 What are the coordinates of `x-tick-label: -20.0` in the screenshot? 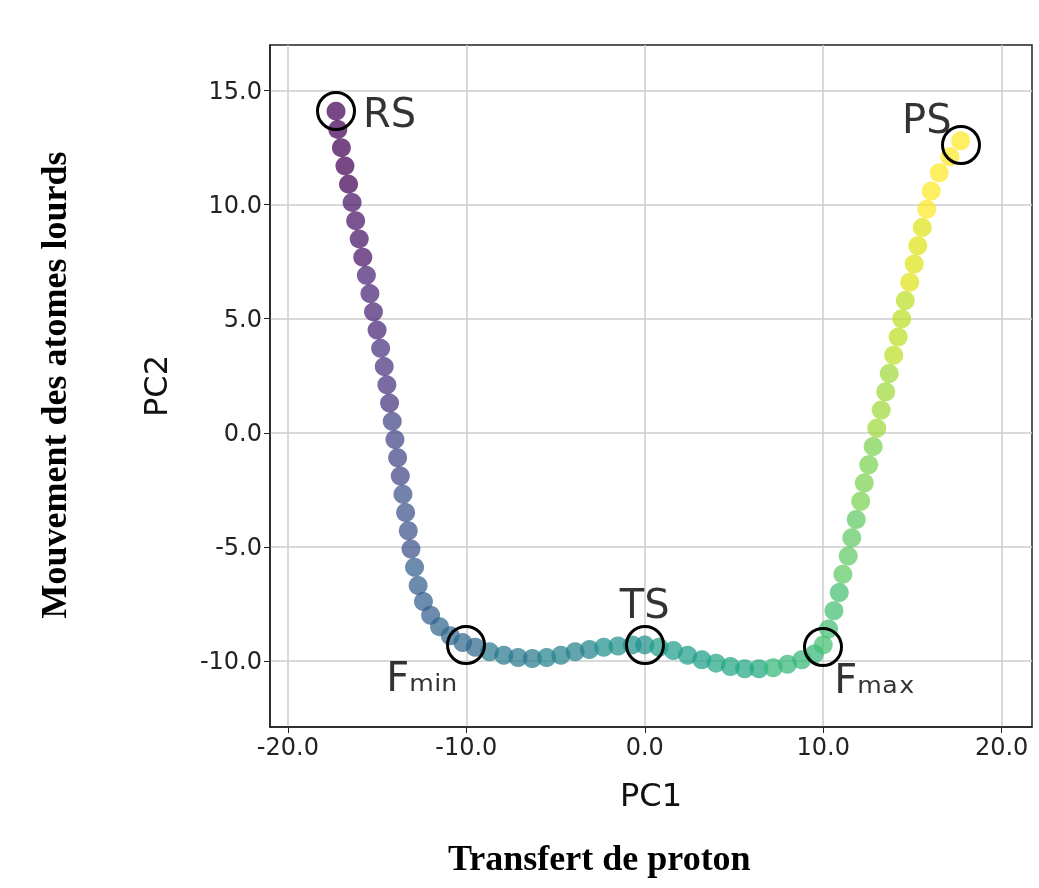 It's located at (287, 747).